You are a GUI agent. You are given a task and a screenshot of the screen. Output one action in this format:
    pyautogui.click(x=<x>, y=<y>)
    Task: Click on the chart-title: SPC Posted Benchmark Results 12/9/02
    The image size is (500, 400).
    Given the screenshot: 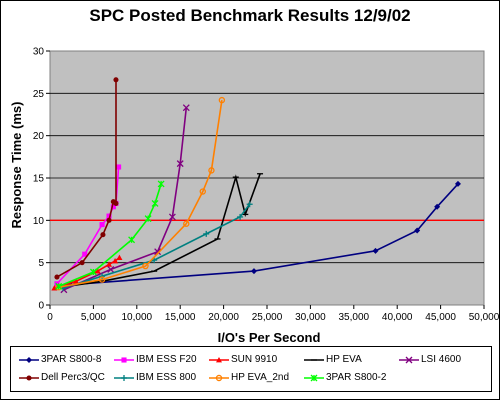 What is the action you would take?
    pyautogui.click(x=250, y=15)
    